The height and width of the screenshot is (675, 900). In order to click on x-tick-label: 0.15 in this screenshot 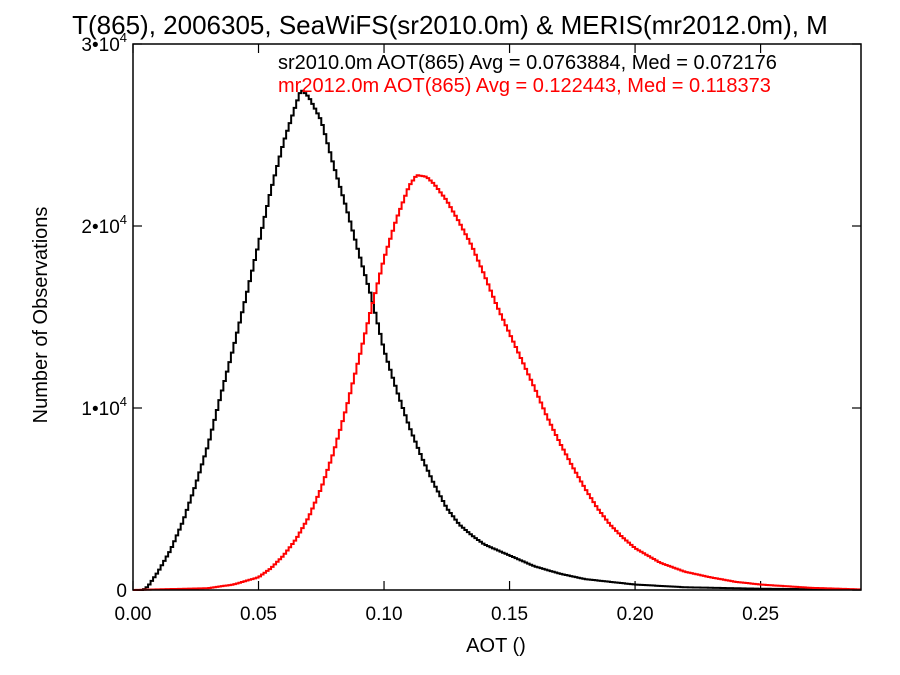, I will do `click(509, 614)`.